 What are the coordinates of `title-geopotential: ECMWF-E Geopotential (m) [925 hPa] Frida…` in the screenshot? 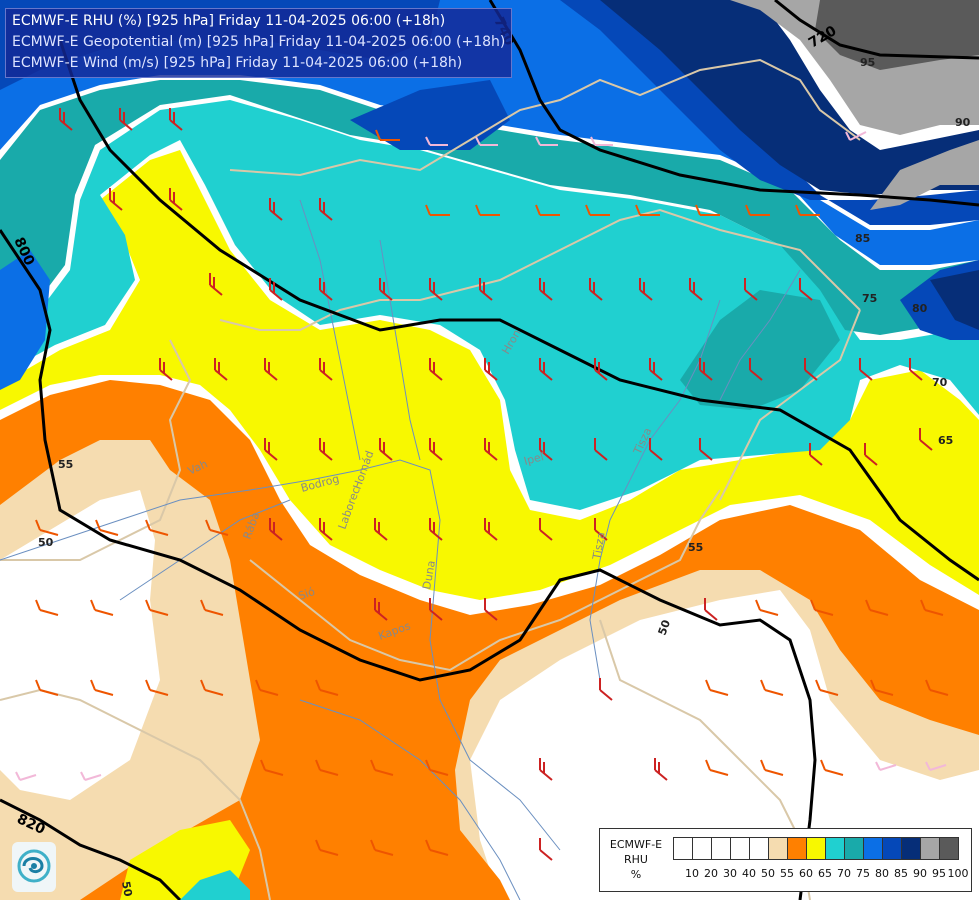 It's located at (259, 42).